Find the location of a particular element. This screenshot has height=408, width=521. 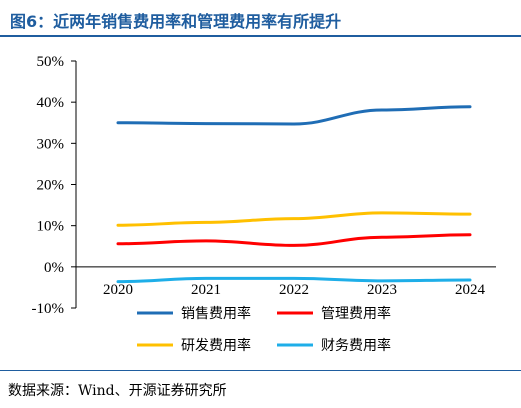

legend-label-2: 管理费用率 is located at coordinates (356, 313).